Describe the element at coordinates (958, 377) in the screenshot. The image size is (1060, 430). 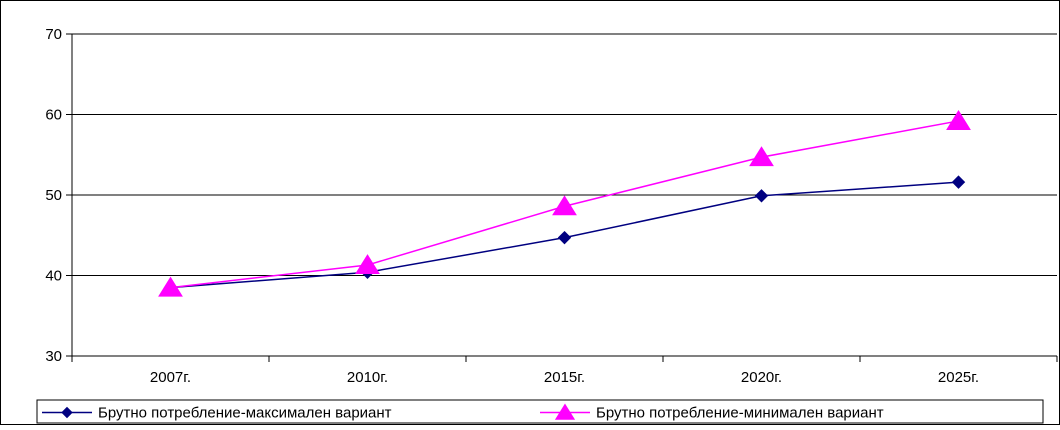
I see `x-tick-label: 2025г.` at that location.